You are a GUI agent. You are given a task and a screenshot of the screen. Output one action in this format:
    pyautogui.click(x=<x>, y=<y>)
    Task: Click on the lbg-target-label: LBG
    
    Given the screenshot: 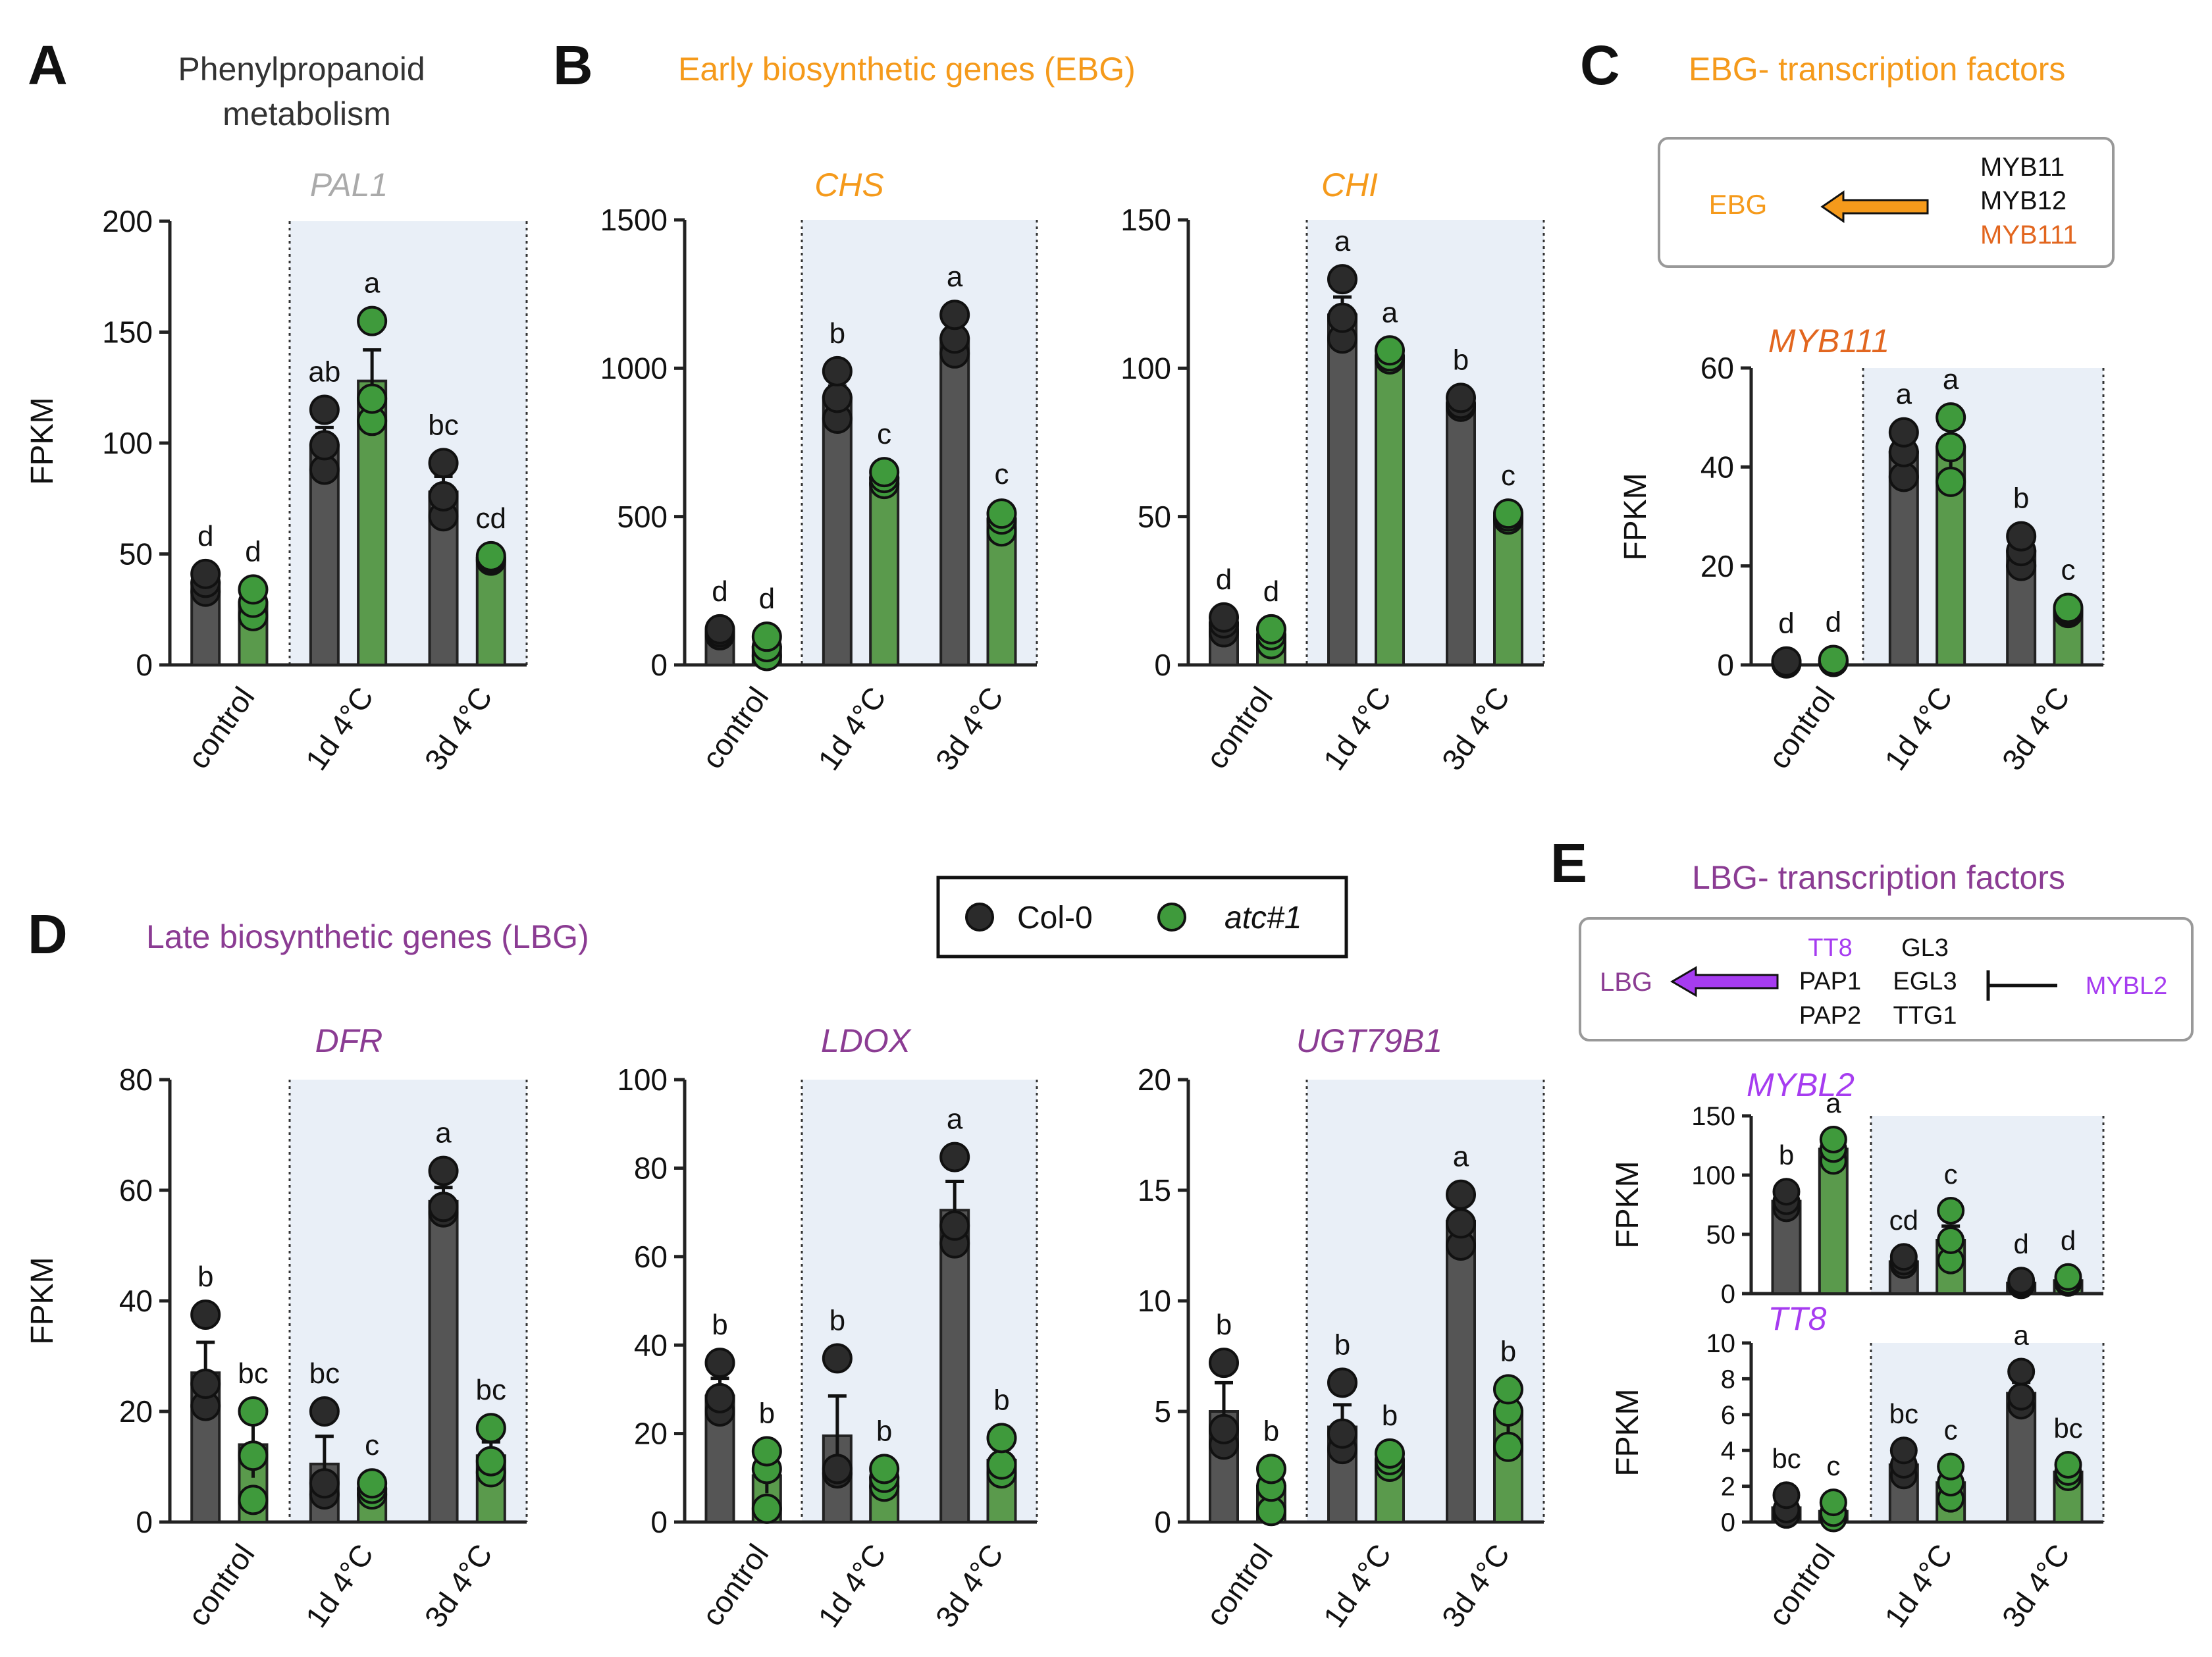 What is the action you would take?
    pyautogui.click(x=1626, y=982)
    